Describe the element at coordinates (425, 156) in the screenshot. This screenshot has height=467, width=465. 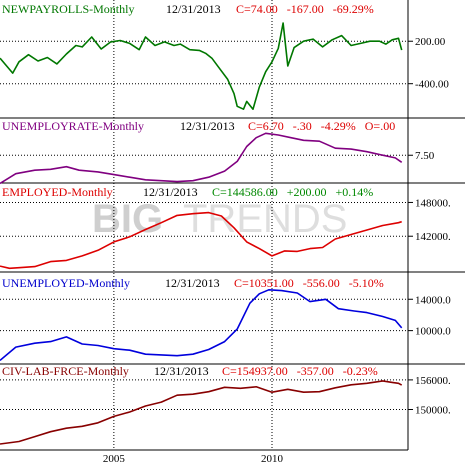
I see `y-tick-label: 7.50` at that location.